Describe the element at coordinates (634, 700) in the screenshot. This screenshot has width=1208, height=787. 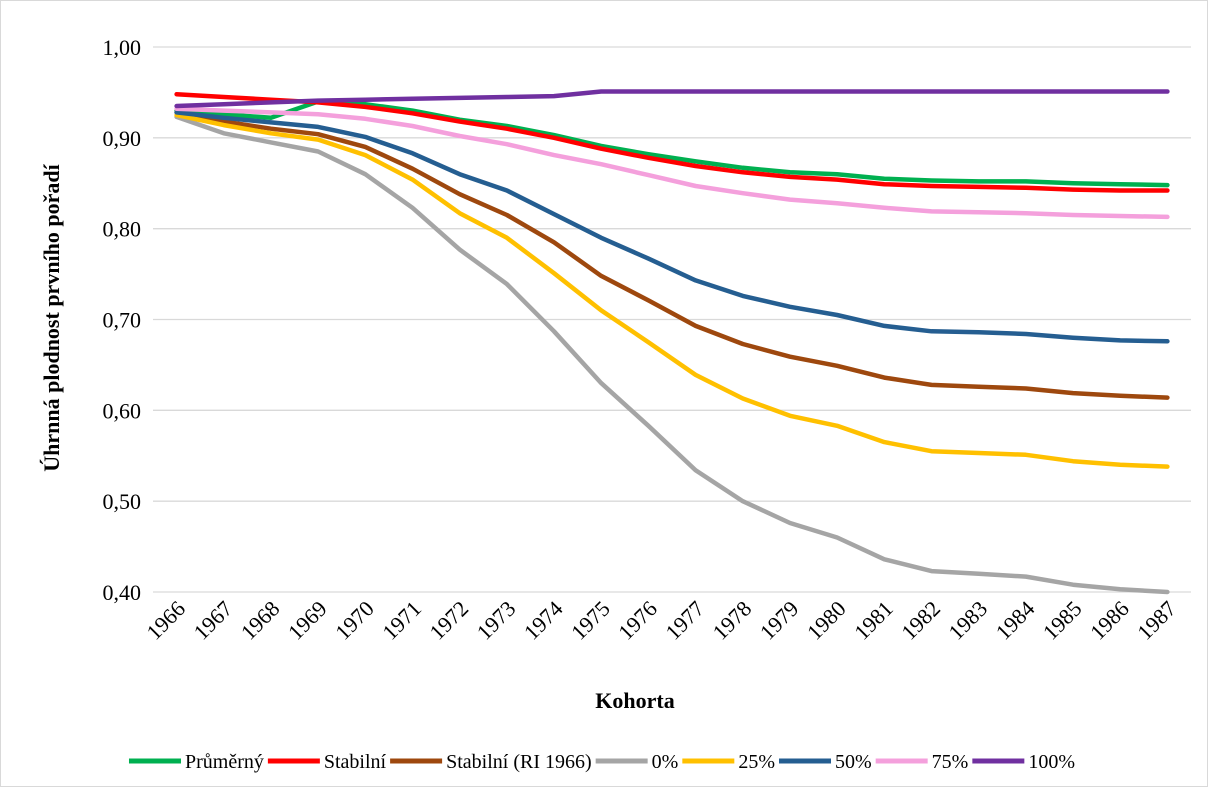
I see `x-axis-title: Kohorta` at that location.